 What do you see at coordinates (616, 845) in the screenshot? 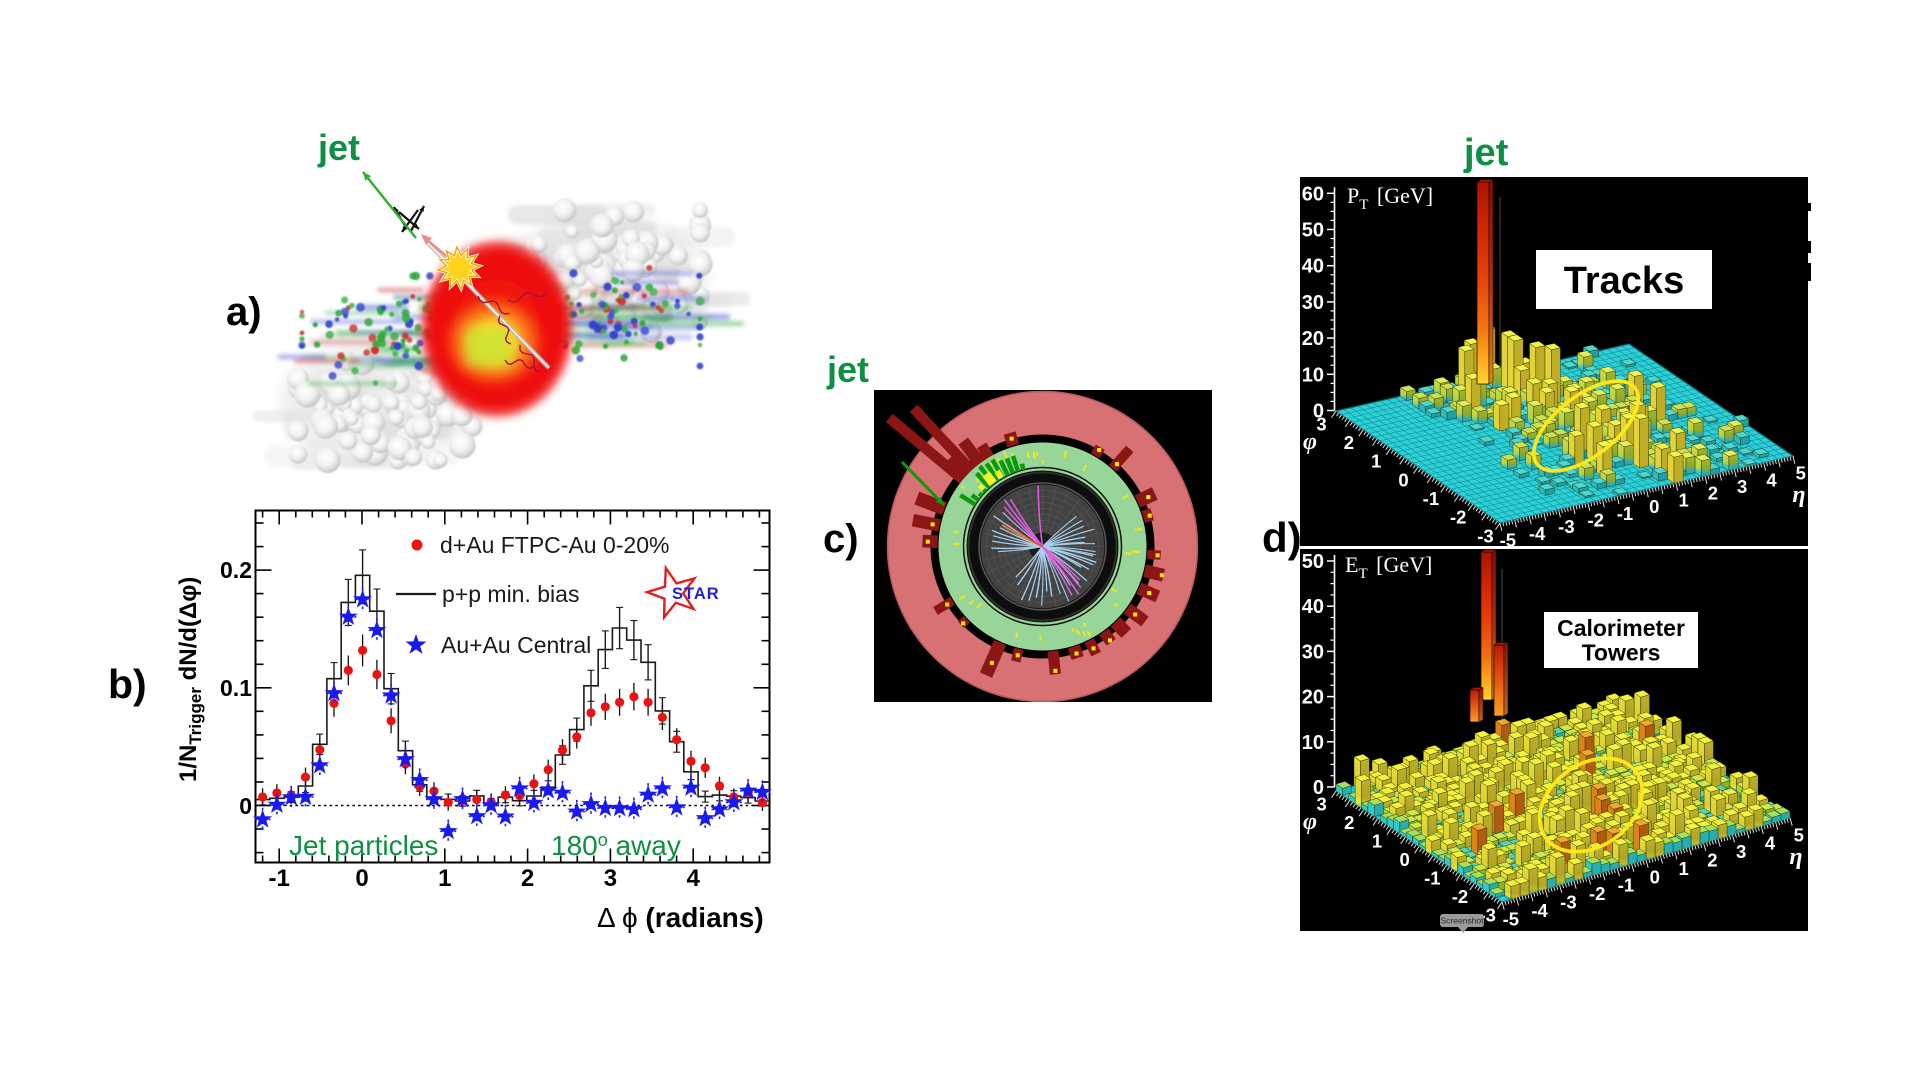
I see `svg-text: 180o away` at bounding box center [616, 845].